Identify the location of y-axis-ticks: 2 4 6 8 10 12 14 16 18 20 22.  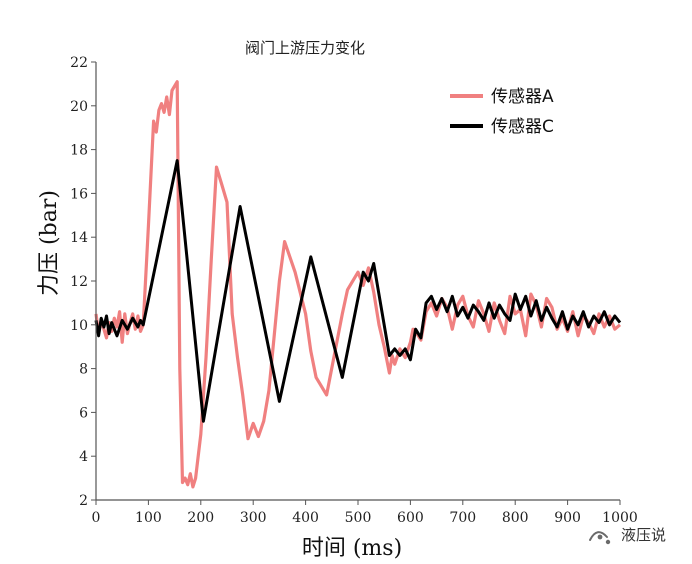
(83, 282).